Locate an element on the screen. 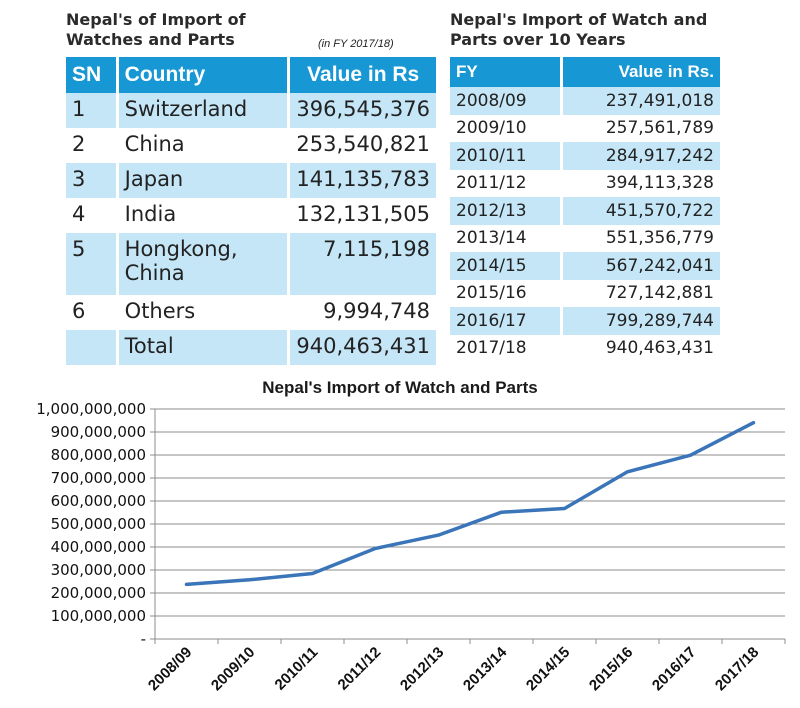 The height and width of the screenshot is (708, 800). header-fy: FY is located at coordinates (506, 72).